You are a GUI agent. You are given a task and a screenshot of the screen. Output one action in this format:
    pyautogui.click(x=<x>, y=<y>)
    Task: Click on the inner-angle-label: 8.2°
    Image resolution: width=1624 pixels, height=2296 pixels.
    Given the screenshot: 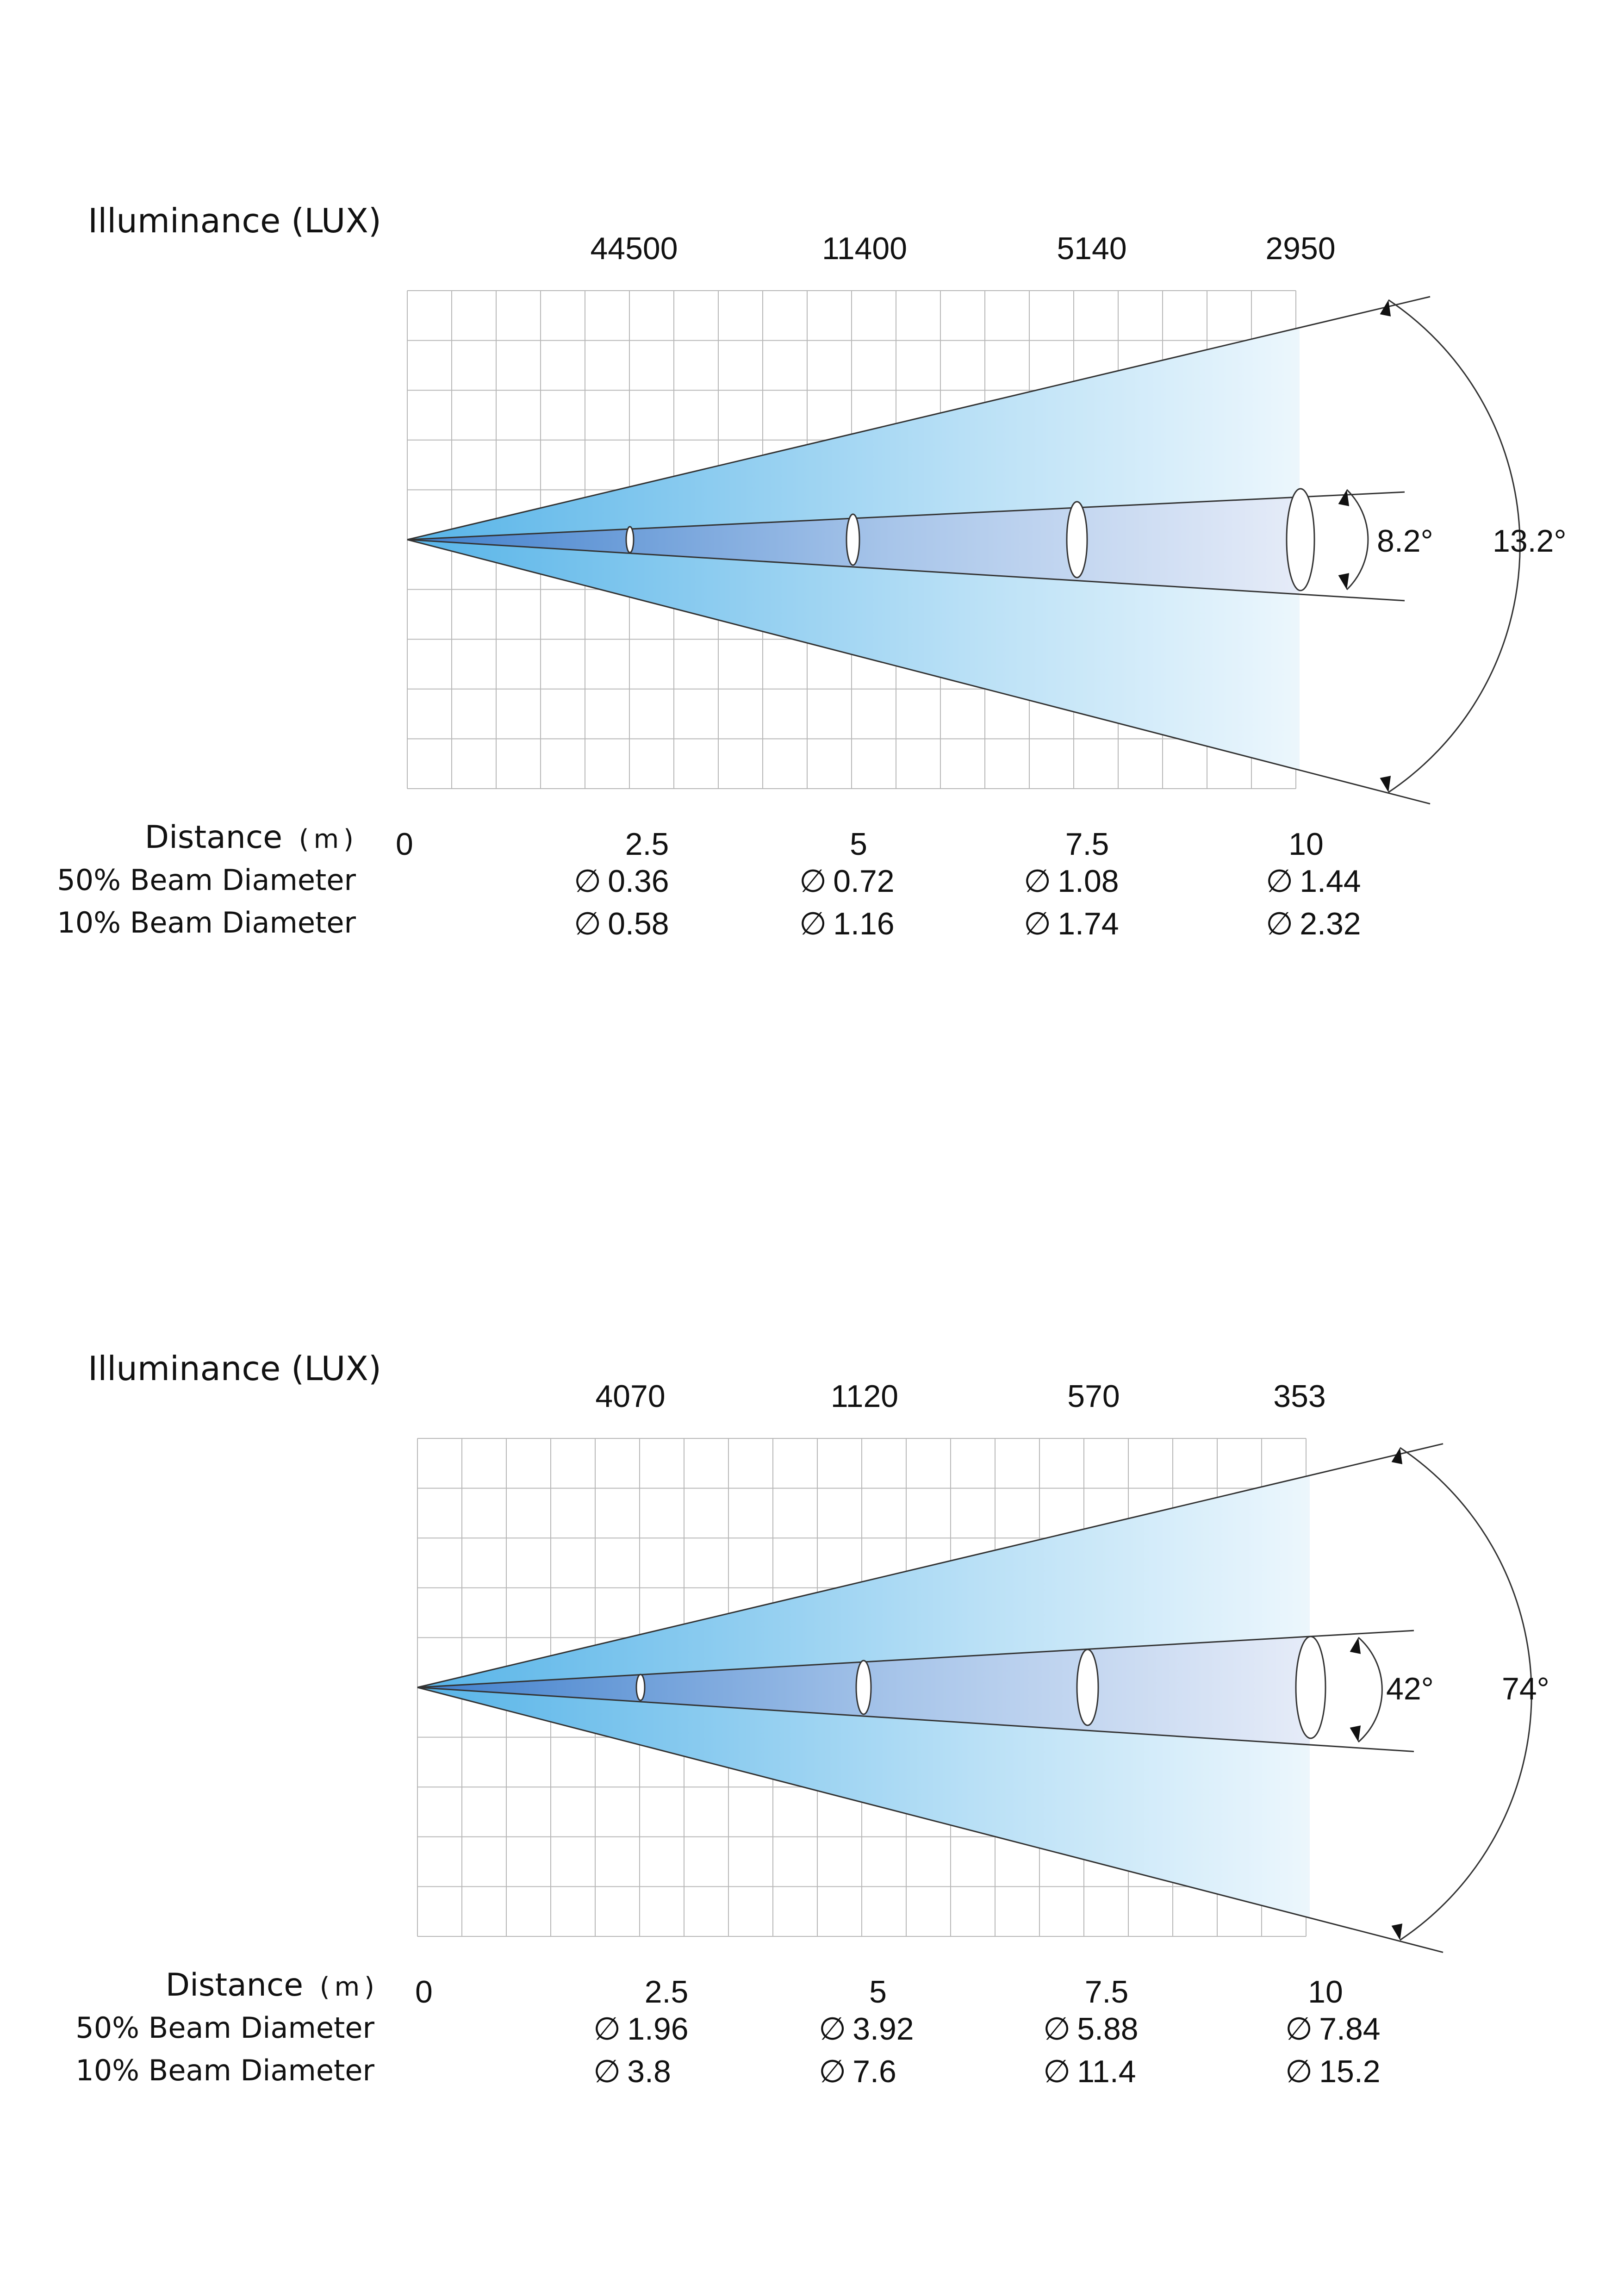 What is the action you would take?
    pyautogui.click(x=1405, y=541)
    